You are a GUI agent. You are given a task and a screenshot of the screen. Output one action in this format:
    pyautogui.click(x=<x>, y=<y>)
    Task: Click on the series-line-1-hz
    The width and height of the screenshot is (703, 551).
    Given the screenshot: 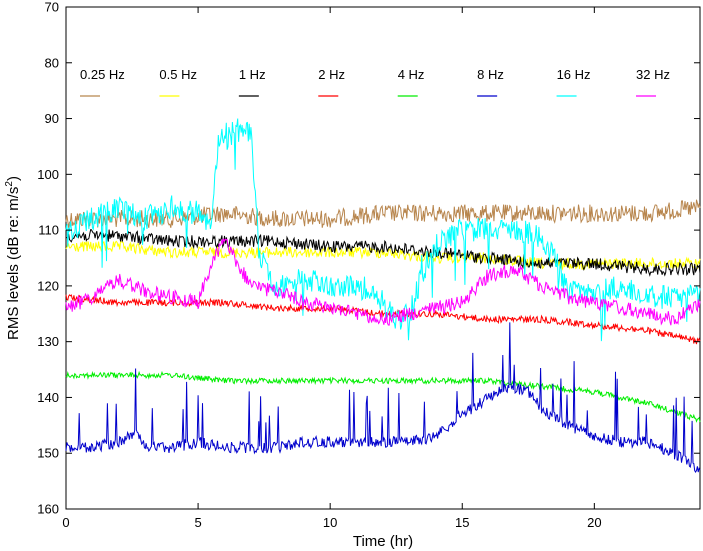 What is the action you would take?
    pyautogui.click(x=383, y=252)
    